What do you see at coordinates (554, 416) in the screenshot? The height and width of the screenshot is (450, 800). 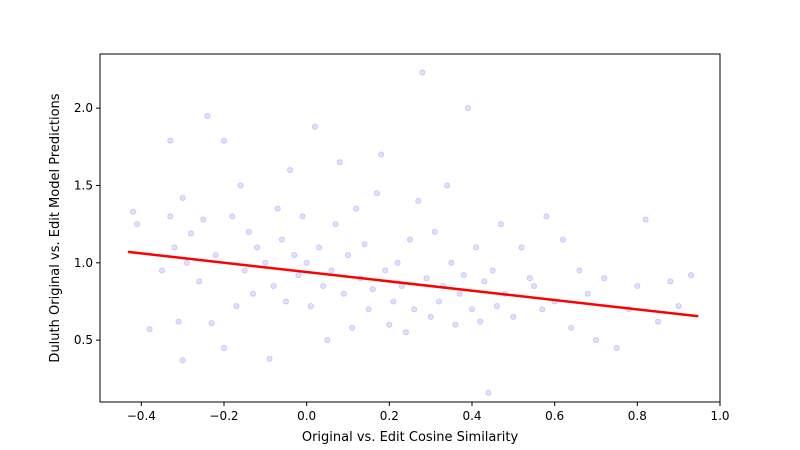 I see `x-tick-label: 0.6` at bounding box center [554, 416].